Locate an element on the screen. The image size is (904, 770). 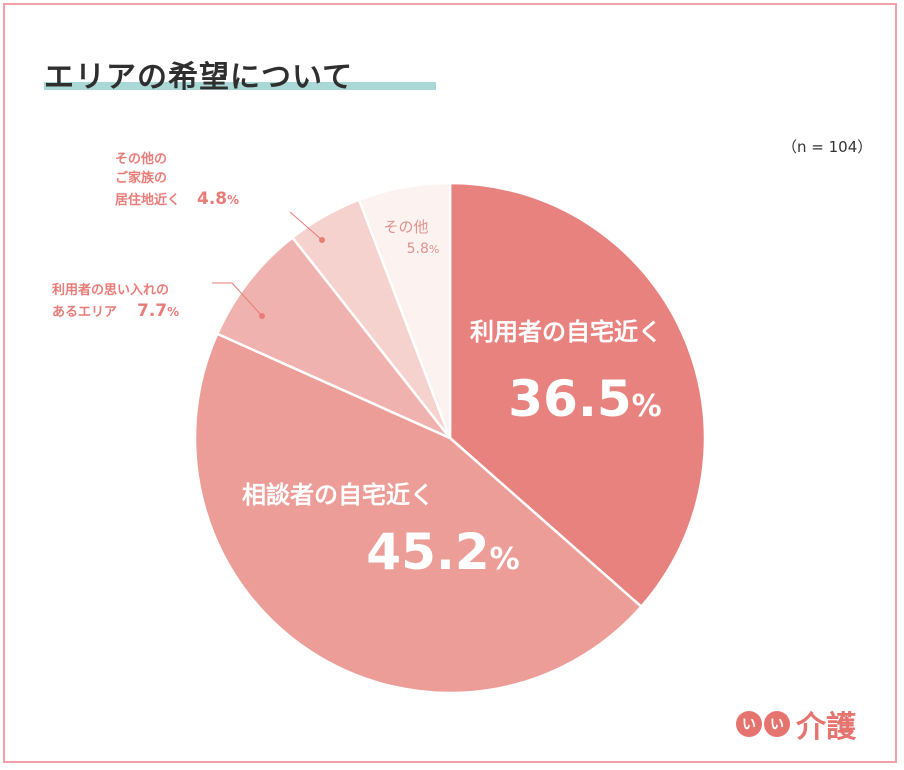
title-block: エリアの希望について is located at coordinates (240, 74).